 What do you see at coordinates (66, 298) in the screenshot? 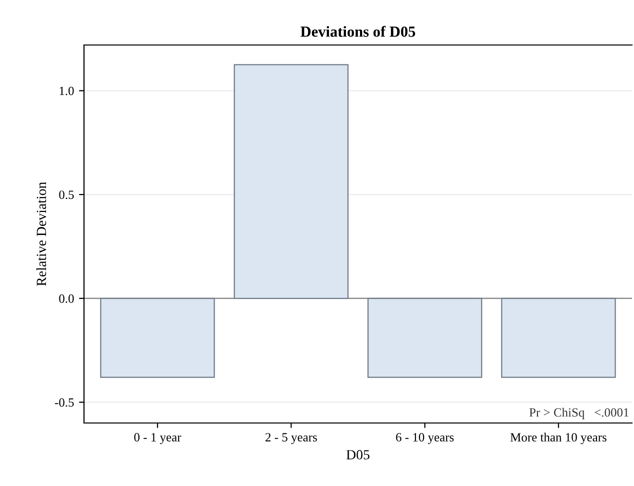
I see `y-tick-label: 0.0` at bounding box center [66, 298].